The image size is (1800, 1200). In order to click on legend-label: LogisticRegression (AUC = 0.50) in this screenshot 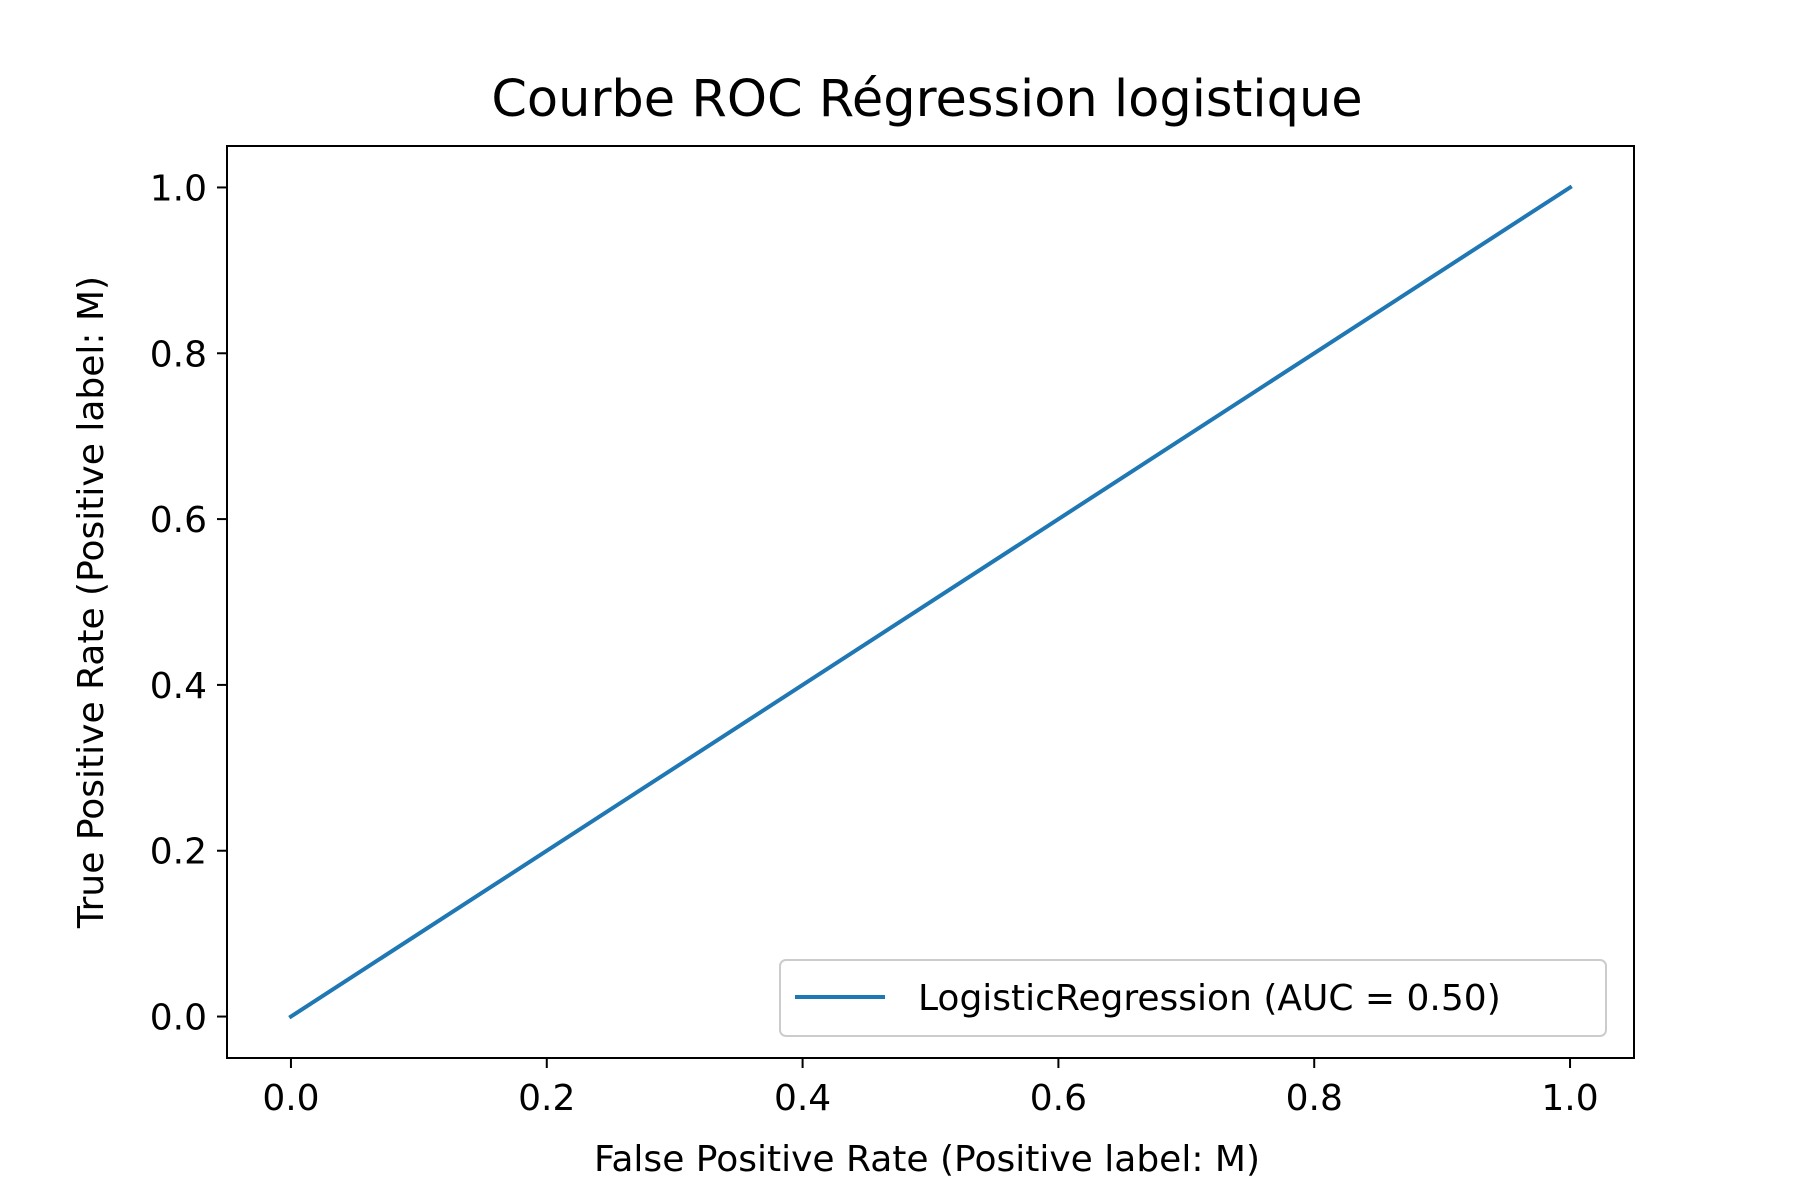, I will do `click(1209, 998)`.